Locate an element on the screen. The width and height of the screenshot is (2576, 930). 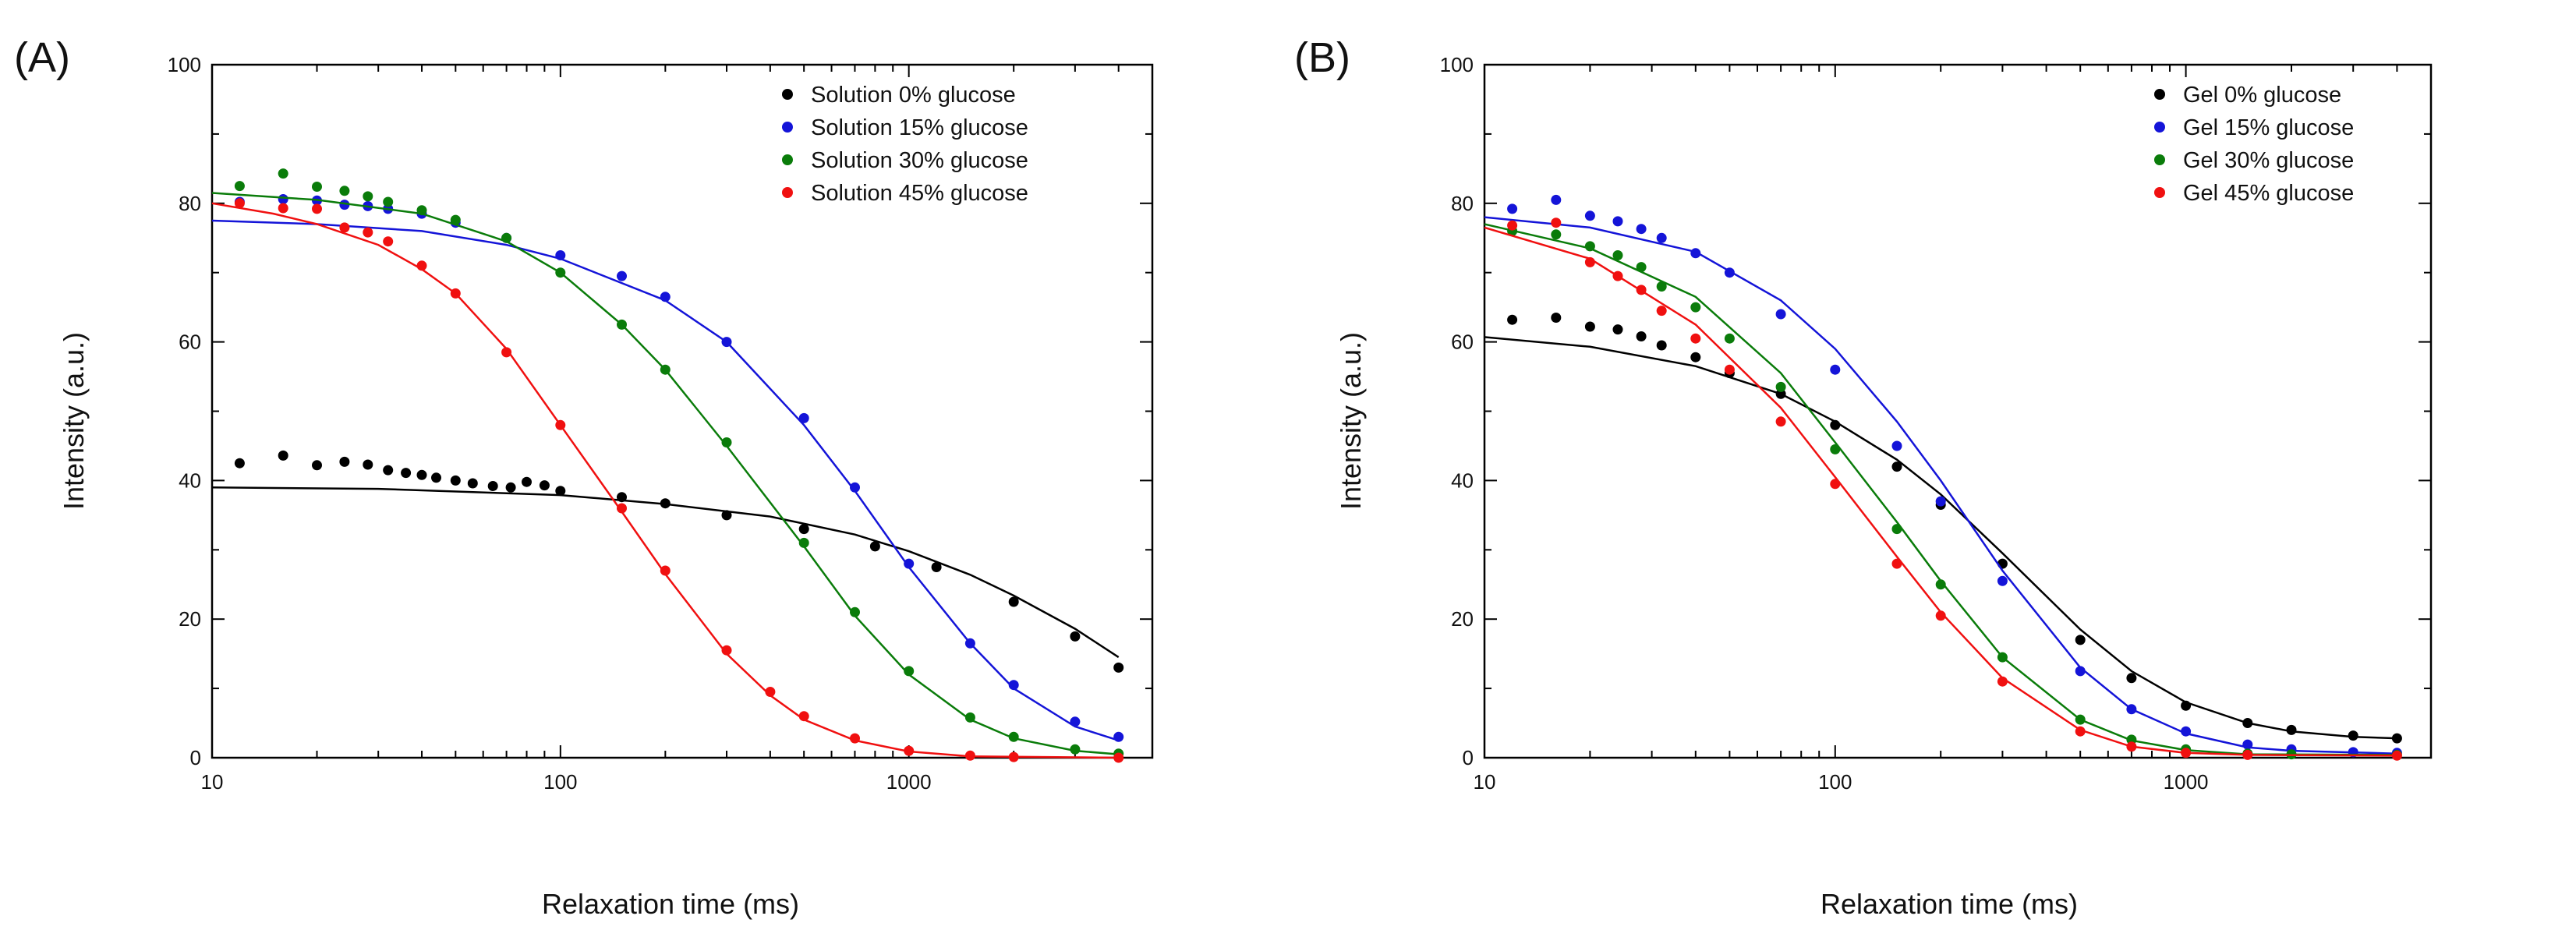
legend-label: Gel 15% glucose is located at coordinates (2268, 127).